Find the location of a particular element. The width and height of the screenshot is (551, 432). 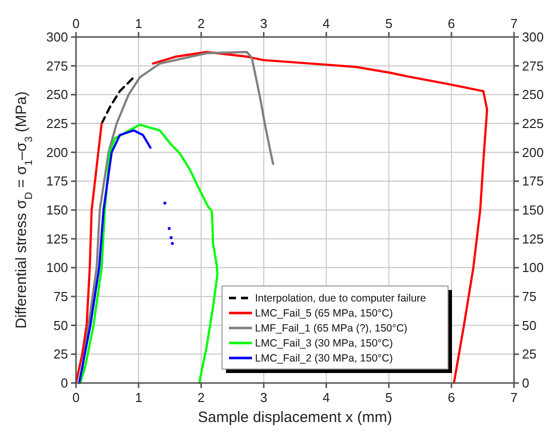

y2-tick-label: 25 is located at coordinates (529, 354).